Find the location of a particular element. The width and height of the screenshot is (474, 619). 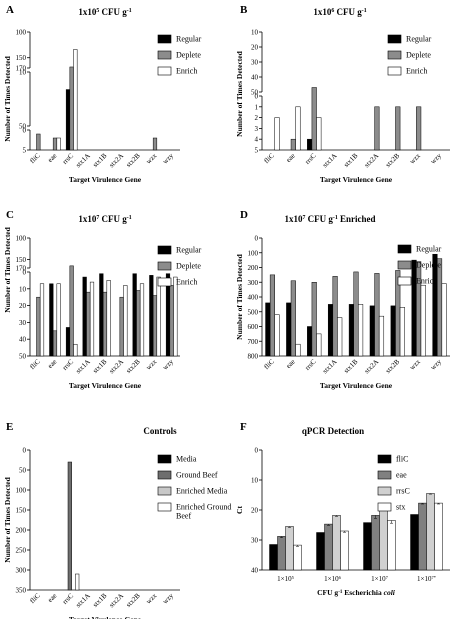

y-tick-label: 700 is located at coordinates (253, 342).